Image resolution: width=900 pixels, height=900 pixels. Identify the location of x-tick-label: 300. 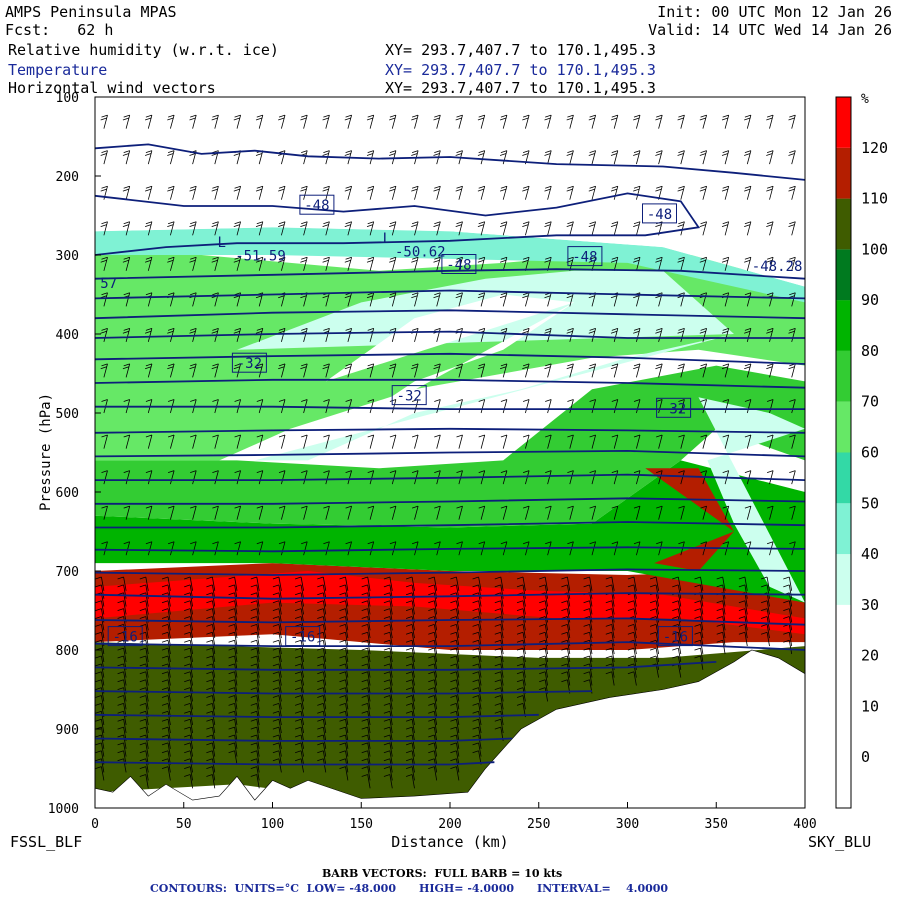
(627, 824).